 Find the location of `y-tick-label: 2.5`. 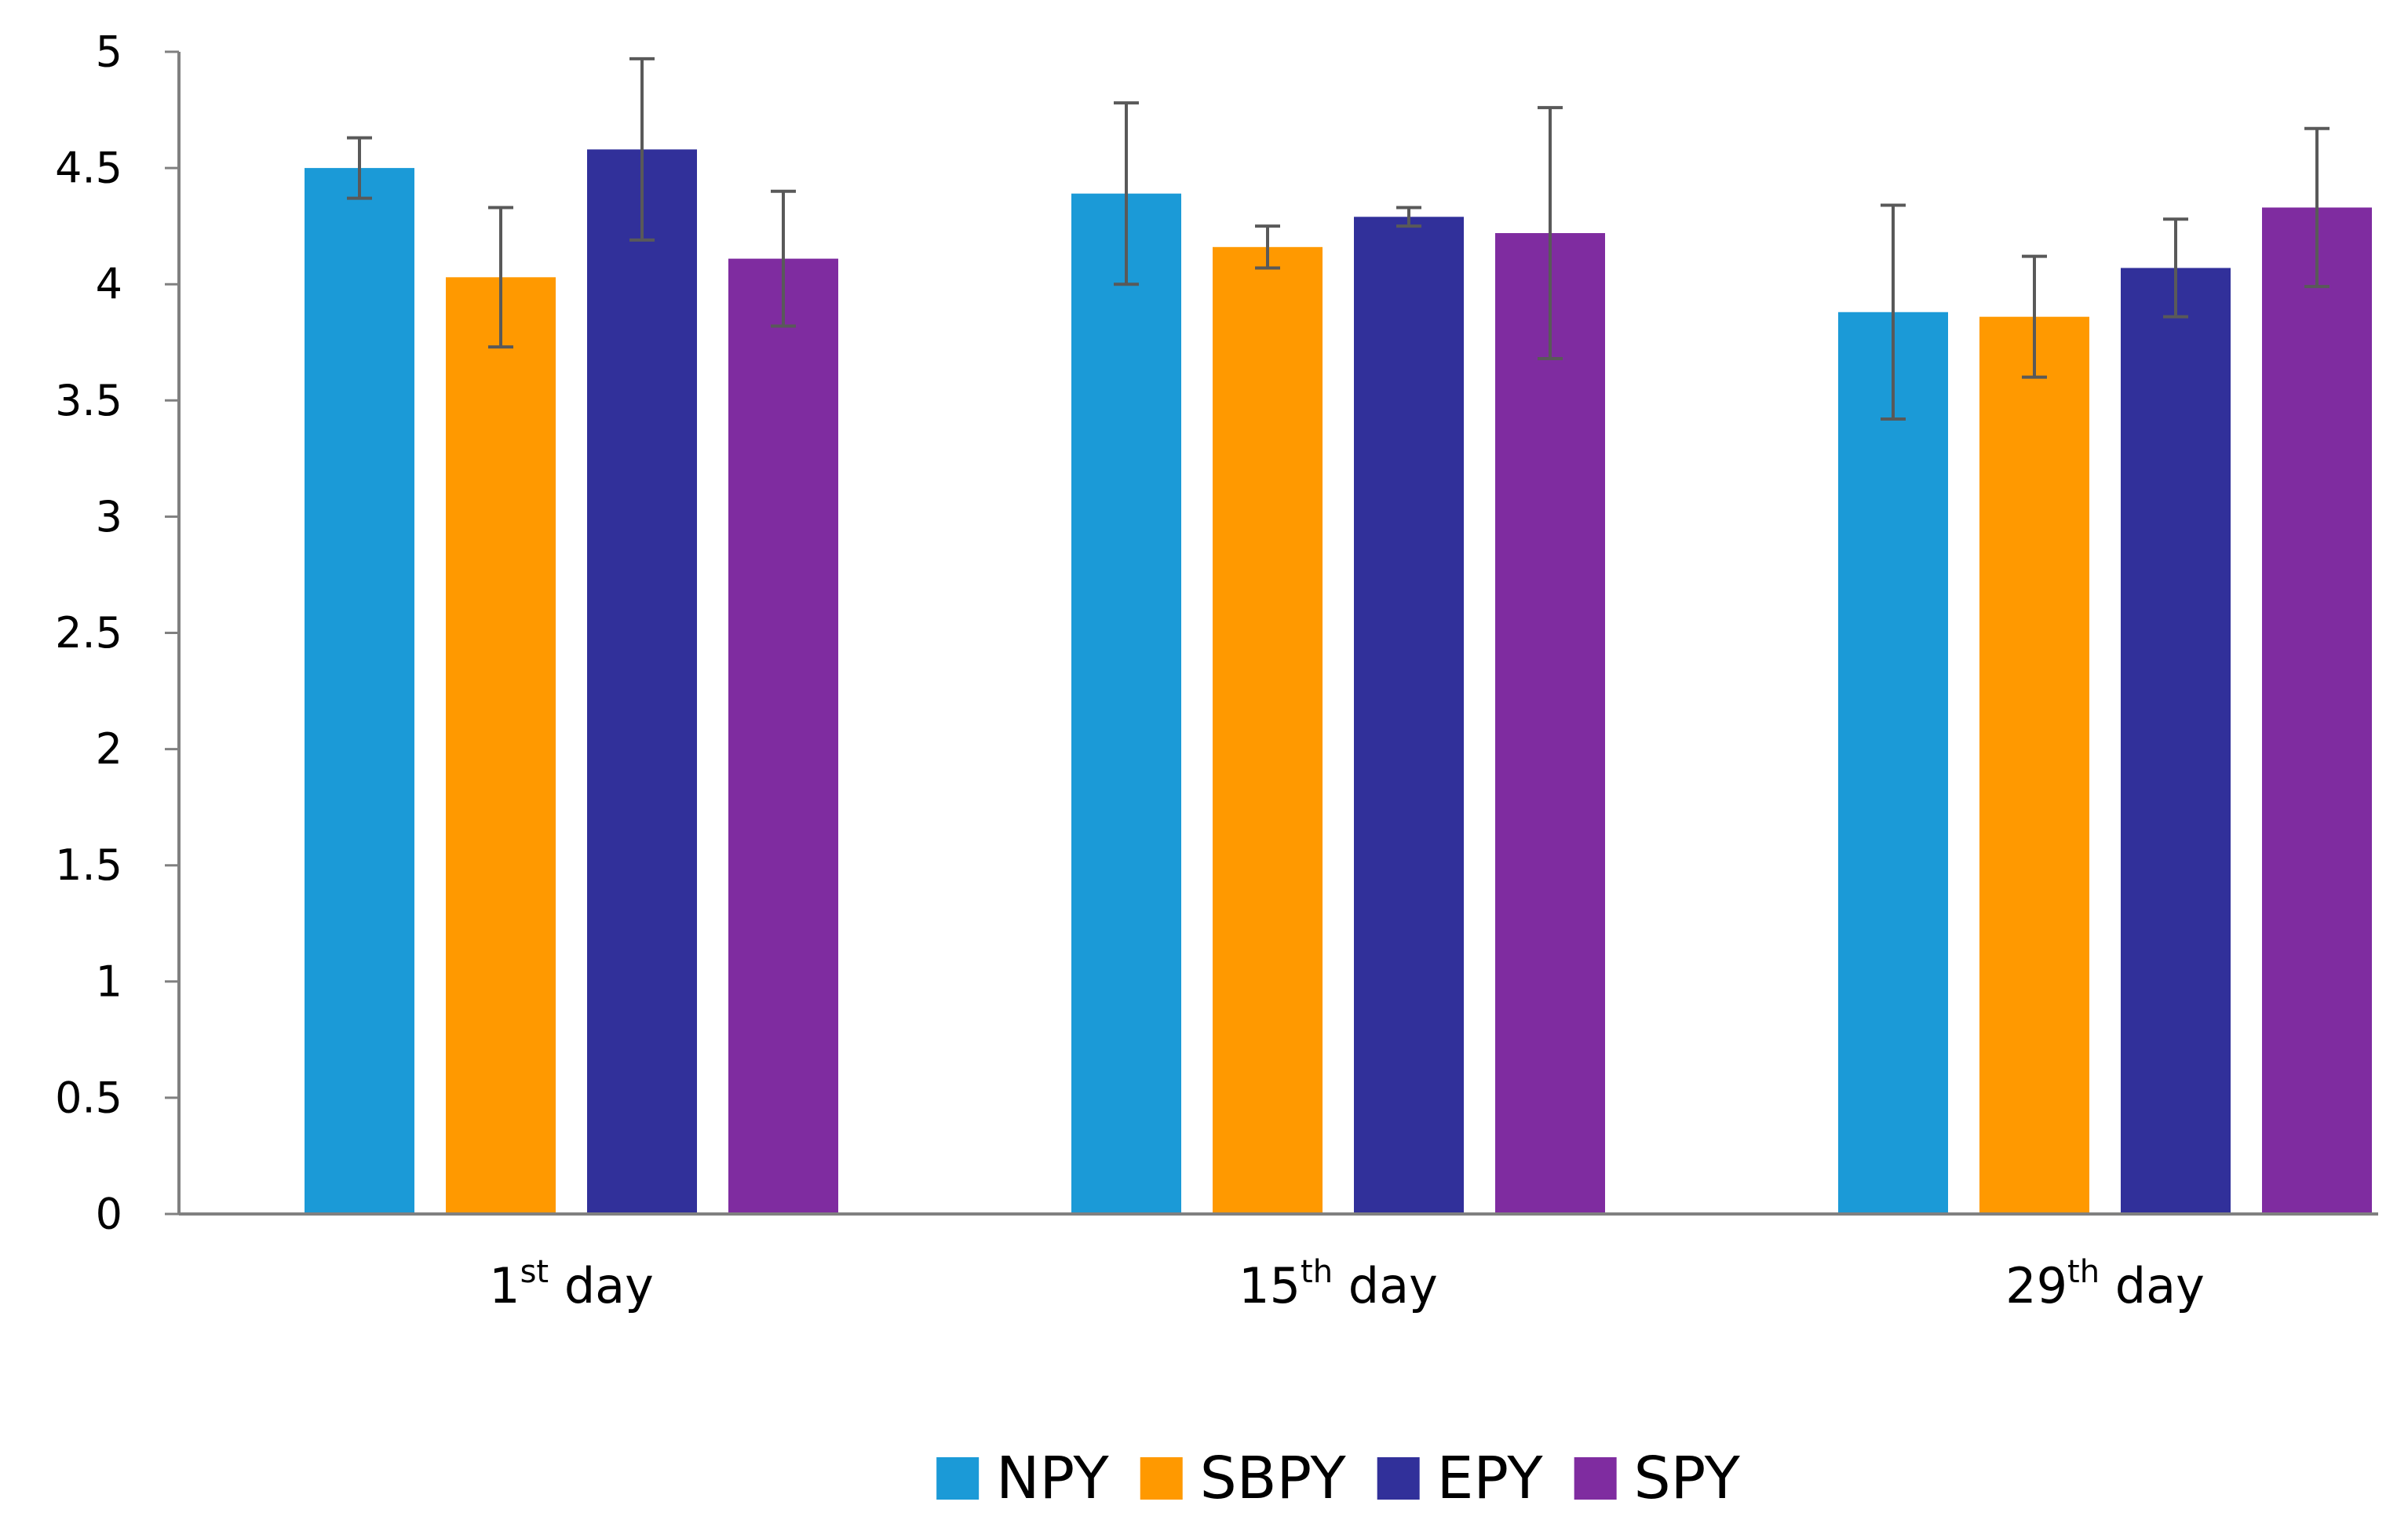

y-tick-label: 2.5 is located at coordinates (89, 633).